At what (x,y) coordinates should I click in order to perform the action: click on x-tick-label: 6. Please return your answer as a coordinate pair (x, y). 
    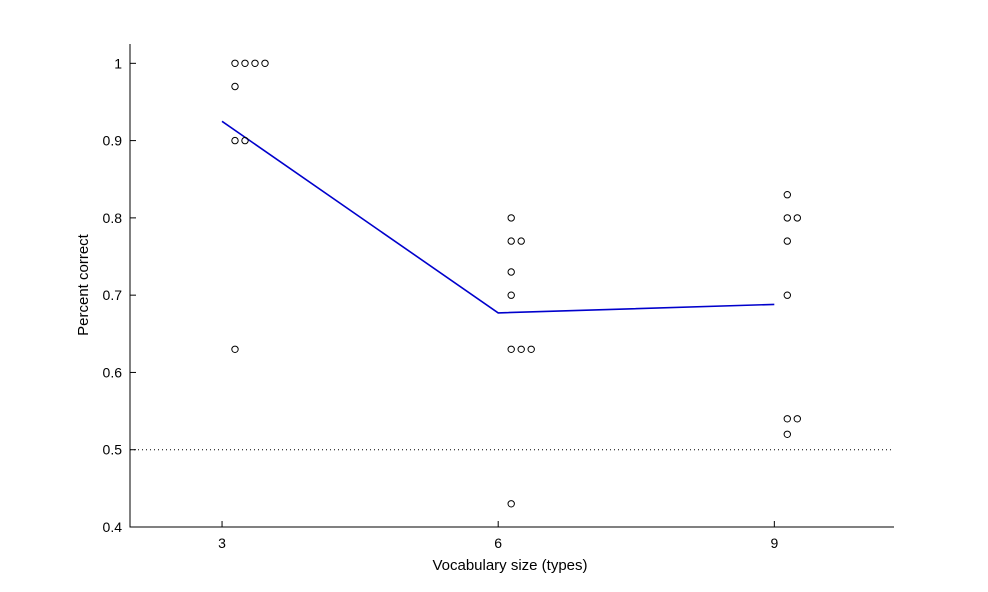
    Looking at the image, I should click on (498, 543).